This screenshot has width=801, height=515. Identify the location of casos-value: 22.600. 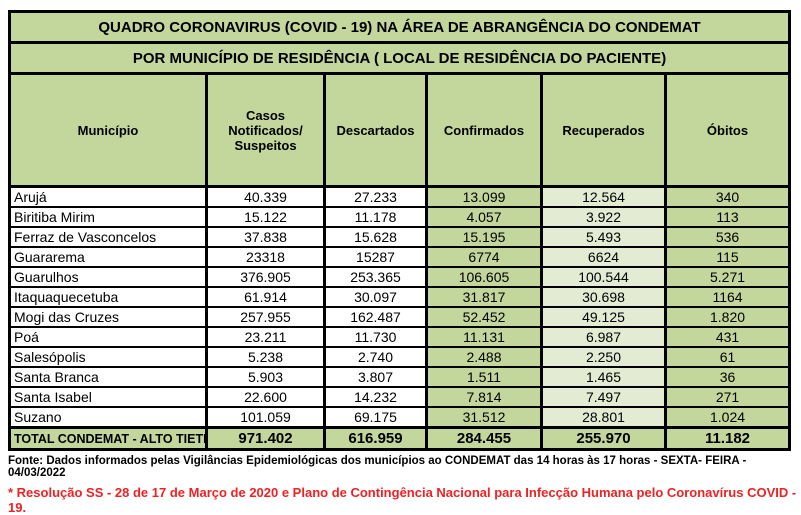
(265, 397).